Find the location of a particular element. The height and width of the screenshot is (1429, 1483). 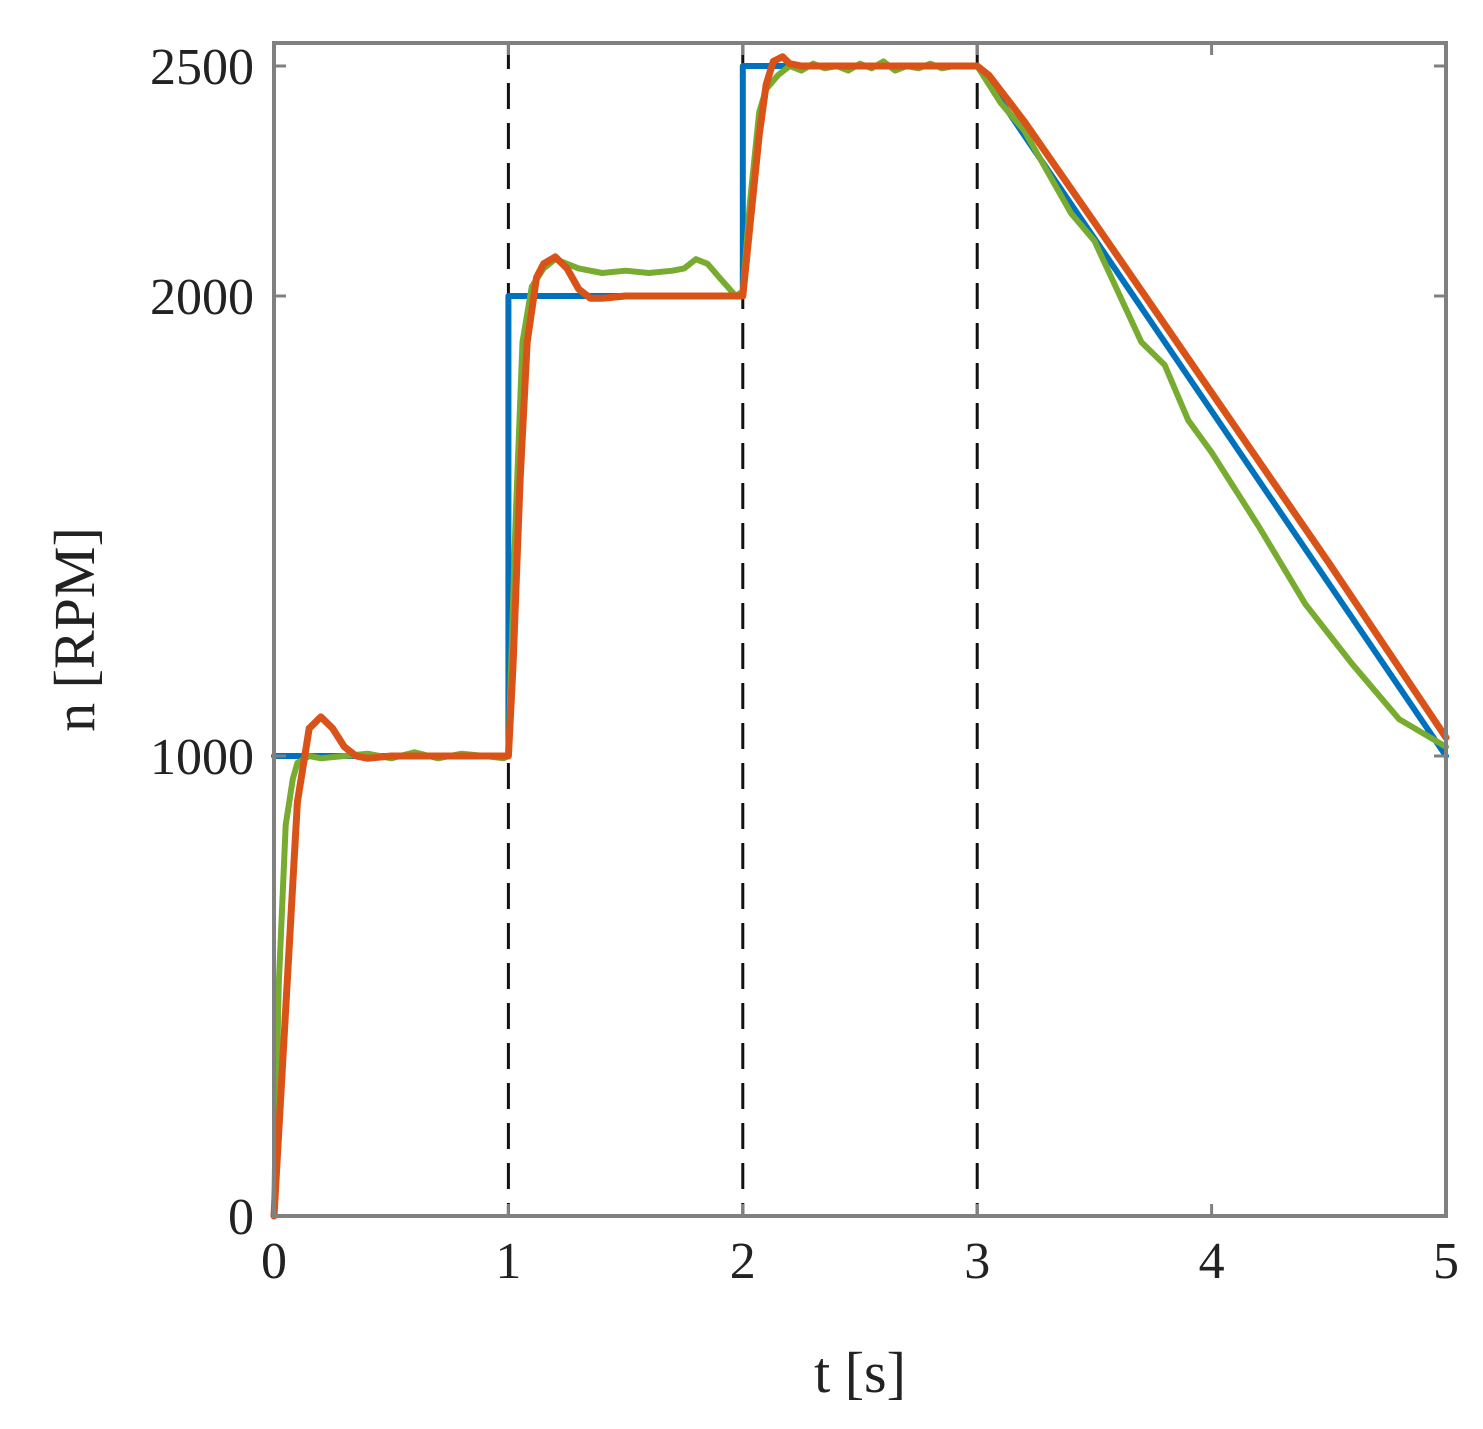

x-tick-label: 3 is located at coordinates (977, 1261).